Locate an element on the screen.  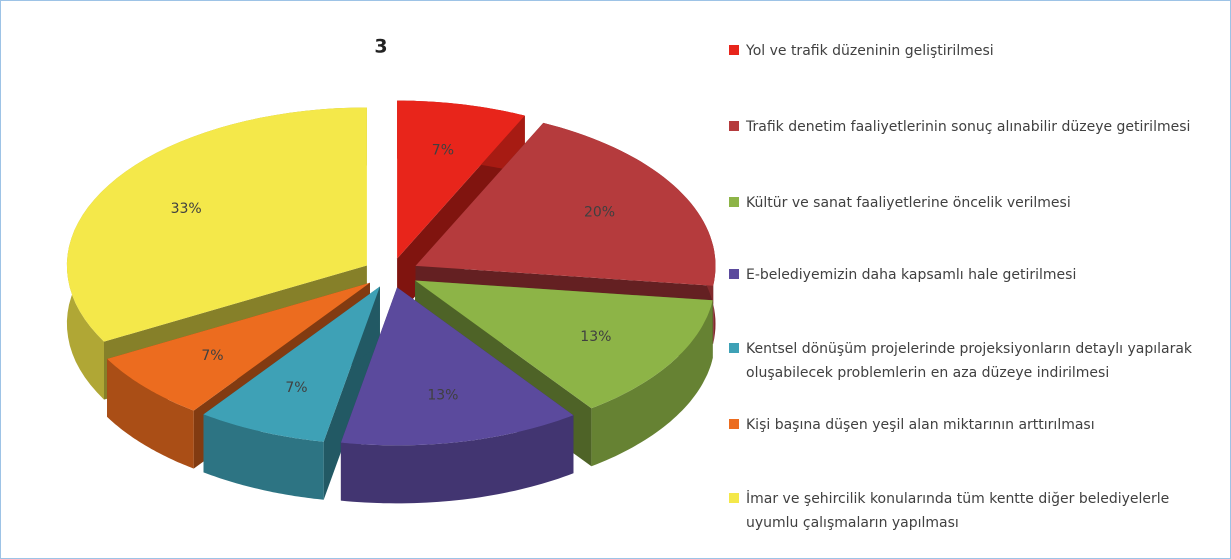
chart-title: 3 is located at coordinates (380, 47).